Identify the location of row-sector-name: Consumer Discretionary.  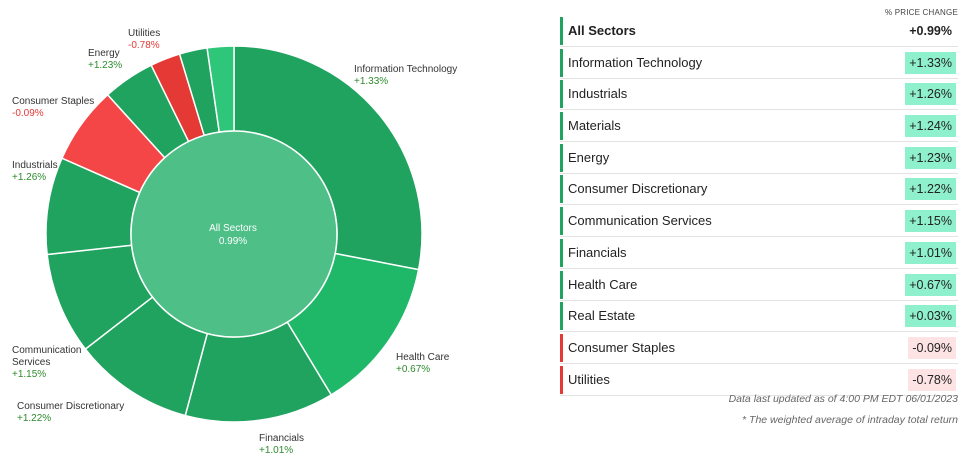
(638, 189).